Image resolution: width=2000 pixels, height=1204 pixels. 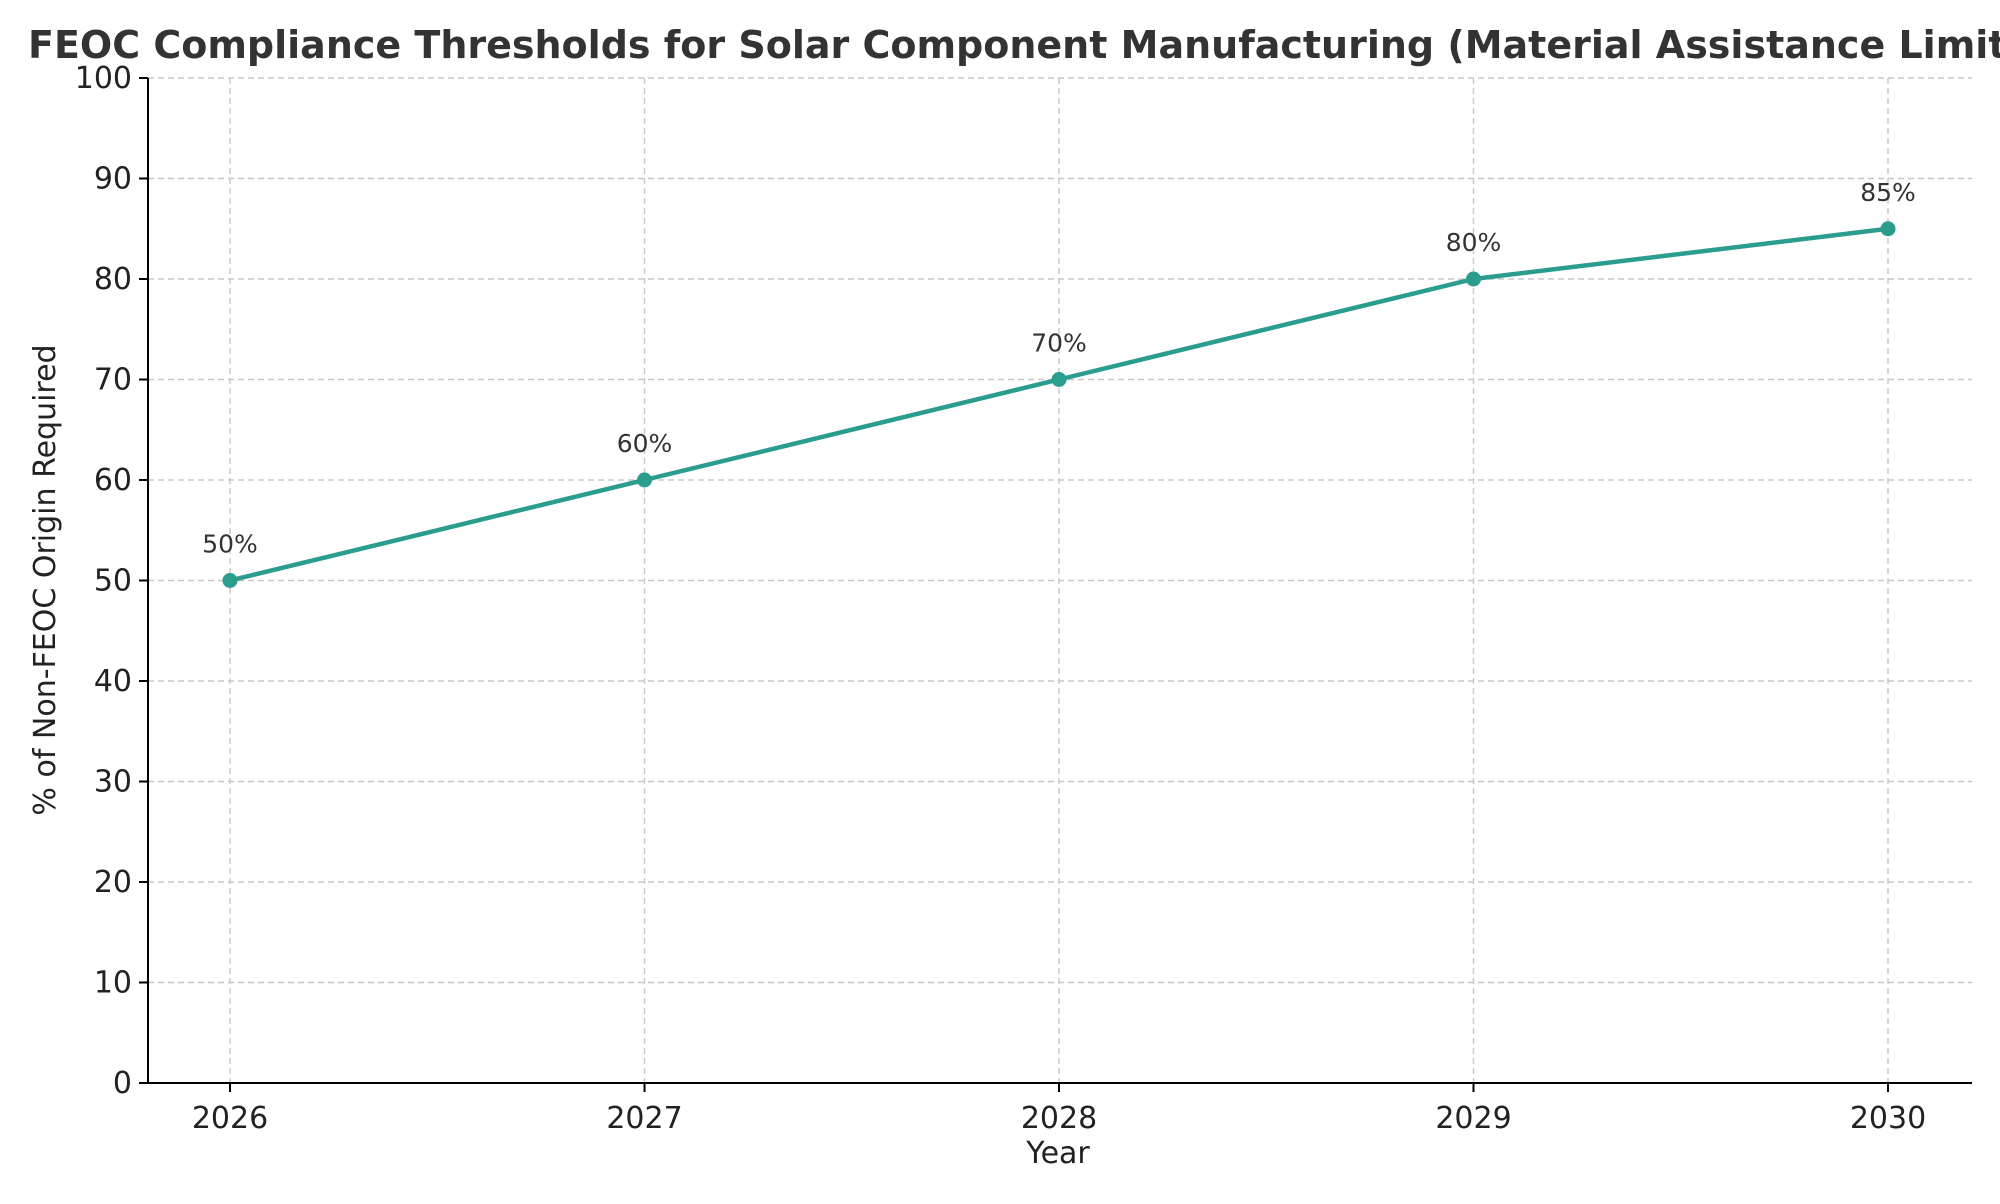 I want to click on y-tick-label: 90, so click(x=113, y=179).